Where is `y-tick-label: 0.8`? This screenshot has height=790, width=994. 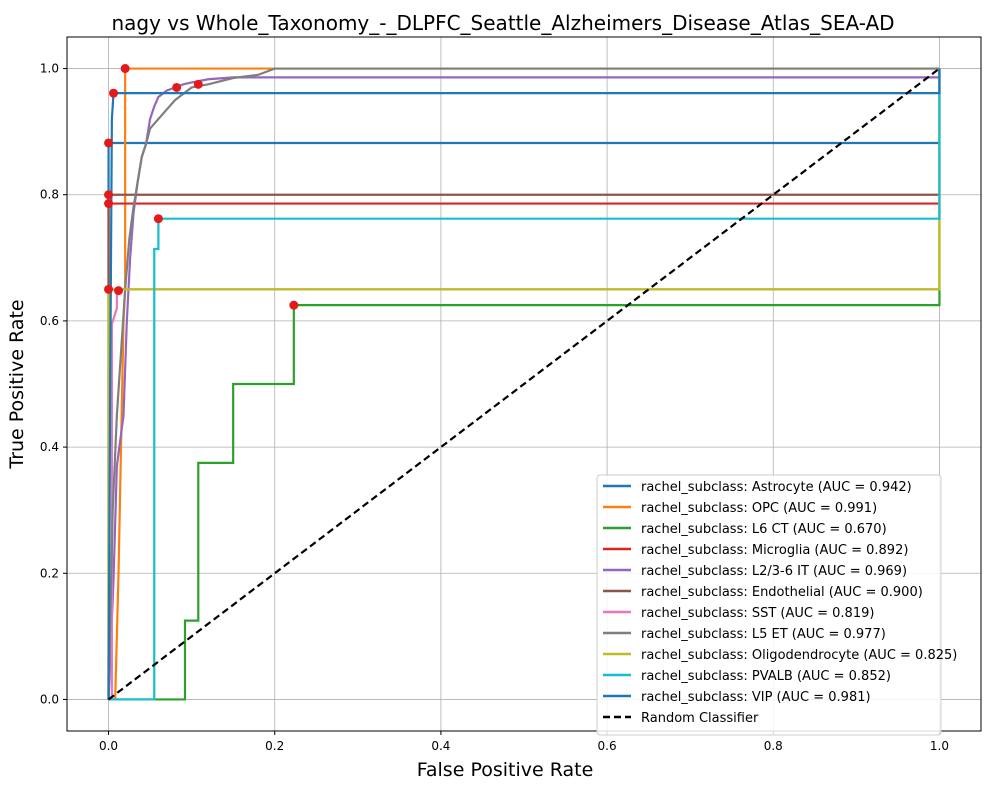
y-tick-label: 0.8 is located at coordinates (49, 195).